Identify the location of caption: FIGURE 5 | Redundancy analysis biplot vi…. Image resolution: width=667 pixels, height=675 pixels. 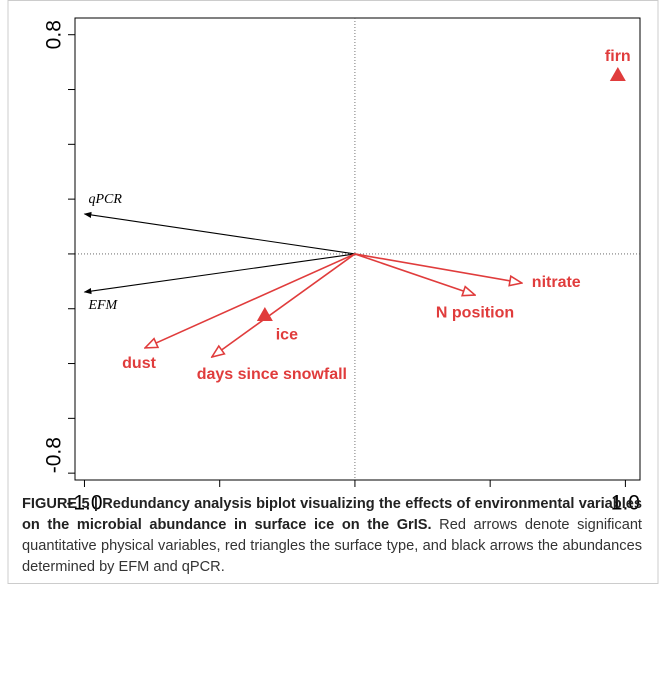
(332, 536).